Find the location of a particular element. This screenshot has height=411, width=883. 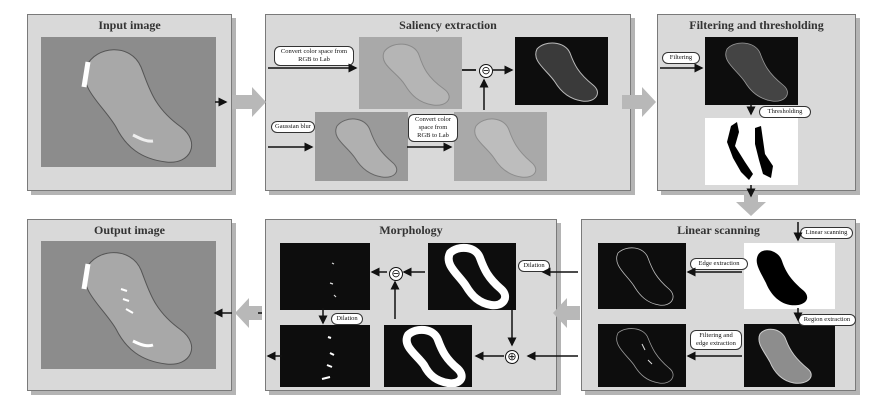

big-arrow-linear-to-morphology is located at coordinates (566, 313).